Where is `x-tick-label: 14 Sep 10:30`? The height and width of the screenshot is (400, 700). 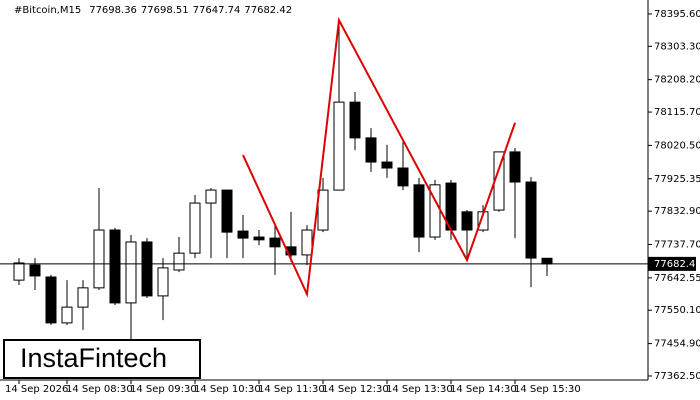 x-tick-label: 14 Sep 10:30 is located at coordinates (227, 389).